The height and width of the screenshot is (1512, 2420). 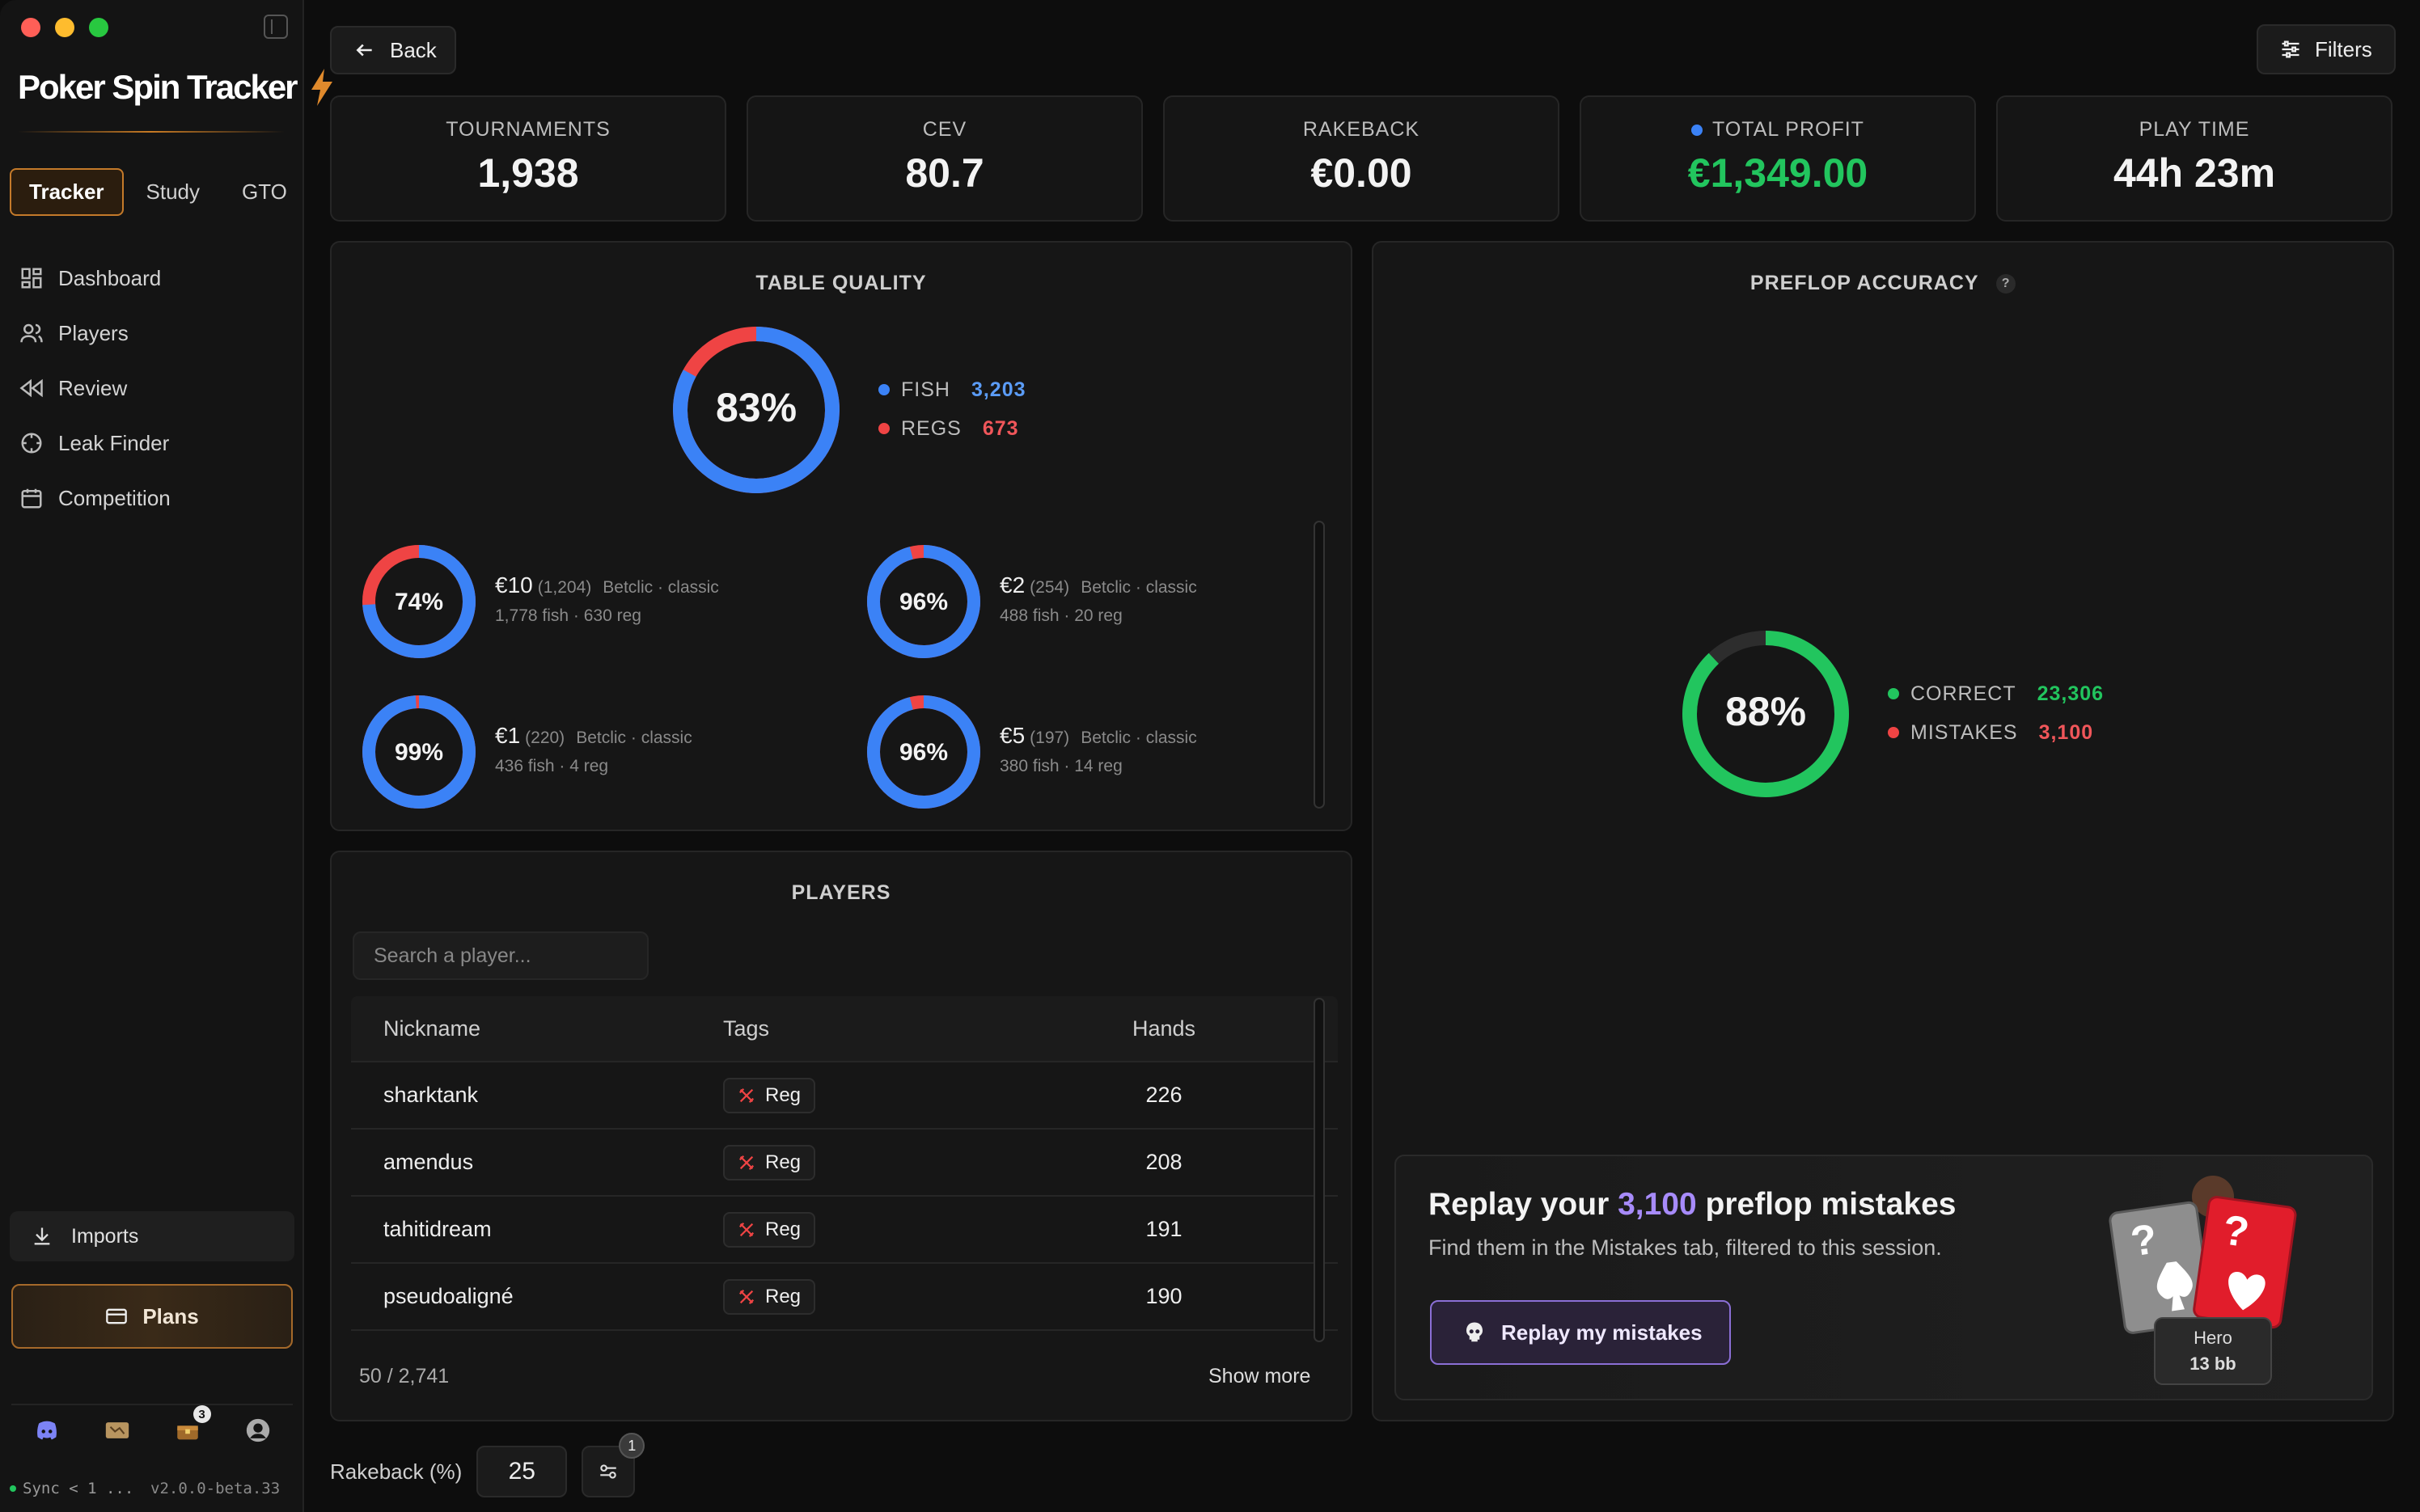 What do you see at coordinates (152, 1316) in the screenshot?
I see `plans-button: Plans` at bounding box center [152, 1316].